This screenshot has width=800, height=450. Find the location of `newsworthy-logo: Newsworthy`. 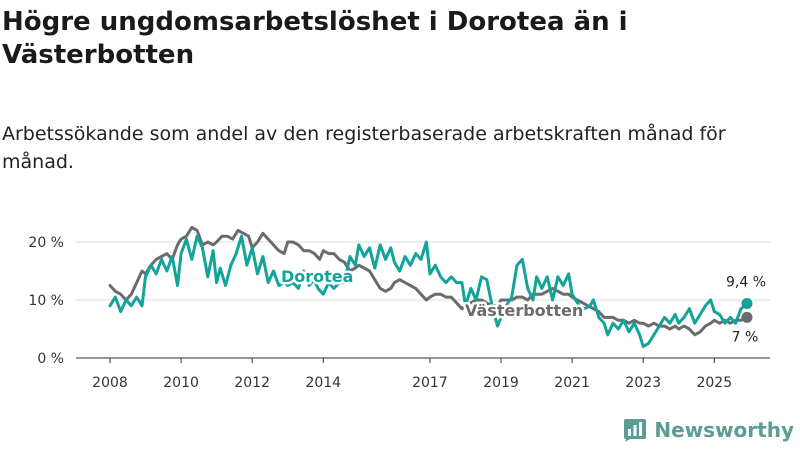

newsworthy-logo: Newsworthy is located at coordinates (708, 430).